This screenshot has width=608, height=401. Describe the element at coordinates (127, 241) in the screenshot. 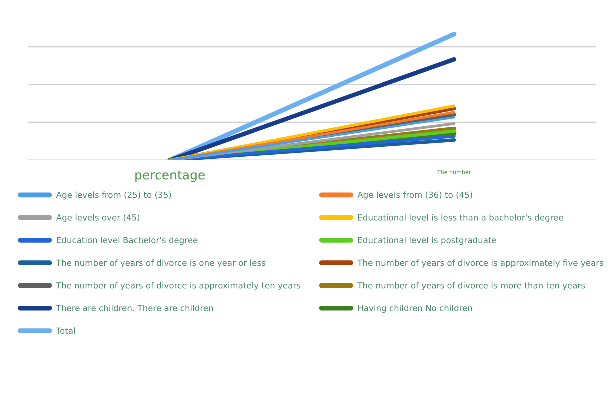

I see `legend-label: Education level Bachelor's degree` at that location.